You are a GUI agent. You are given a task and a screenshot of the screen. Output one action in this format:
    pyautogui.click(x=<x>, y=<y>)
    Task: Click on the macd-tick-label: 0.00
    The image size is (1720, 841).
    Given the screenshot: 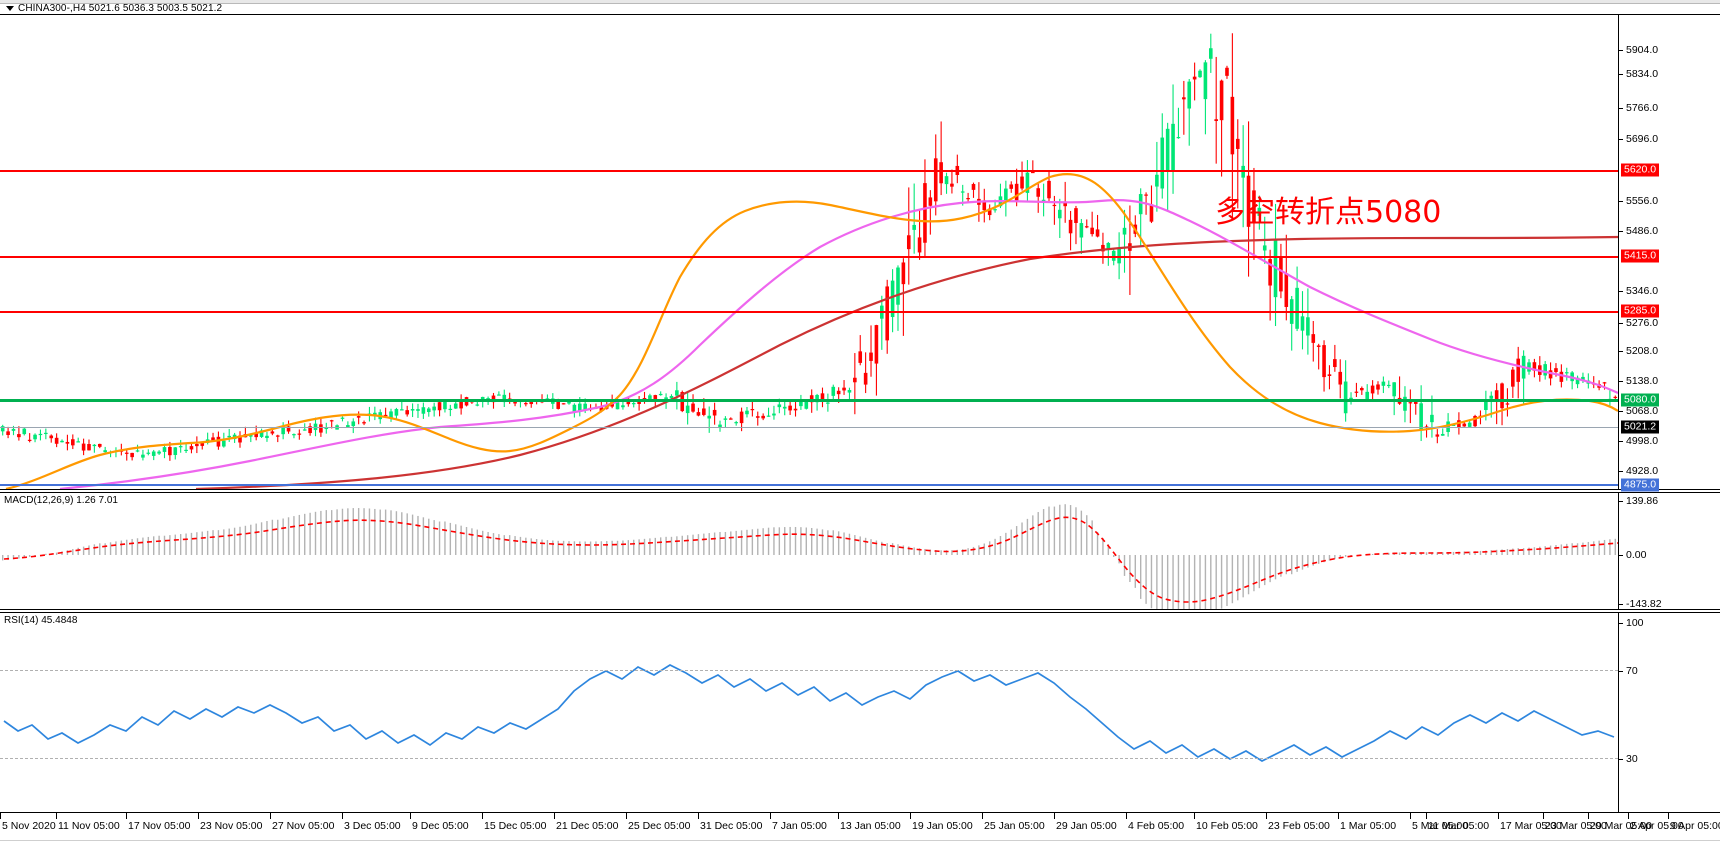 What is the action you would take?
    pyautogui.click(x=1636, y=555)
    